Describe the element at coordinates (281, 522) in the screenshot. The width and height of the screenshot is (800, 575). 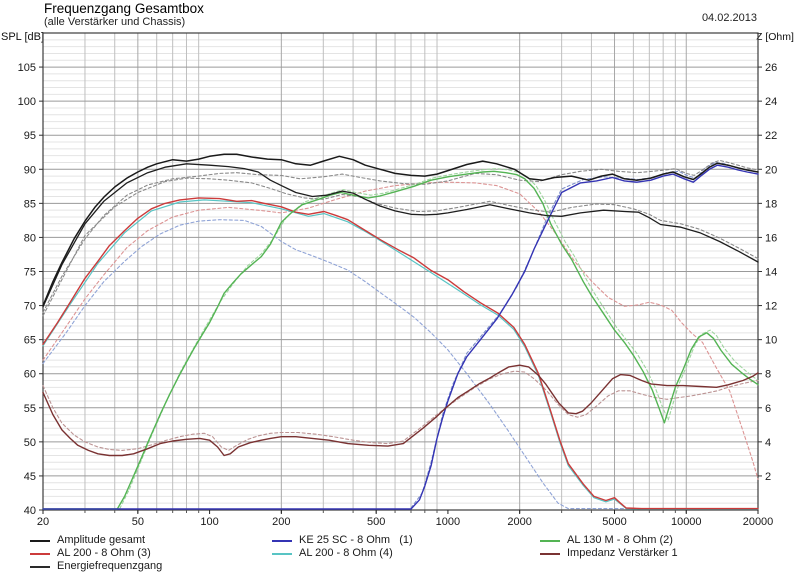
I see `x-tick-label: 200` at that location.